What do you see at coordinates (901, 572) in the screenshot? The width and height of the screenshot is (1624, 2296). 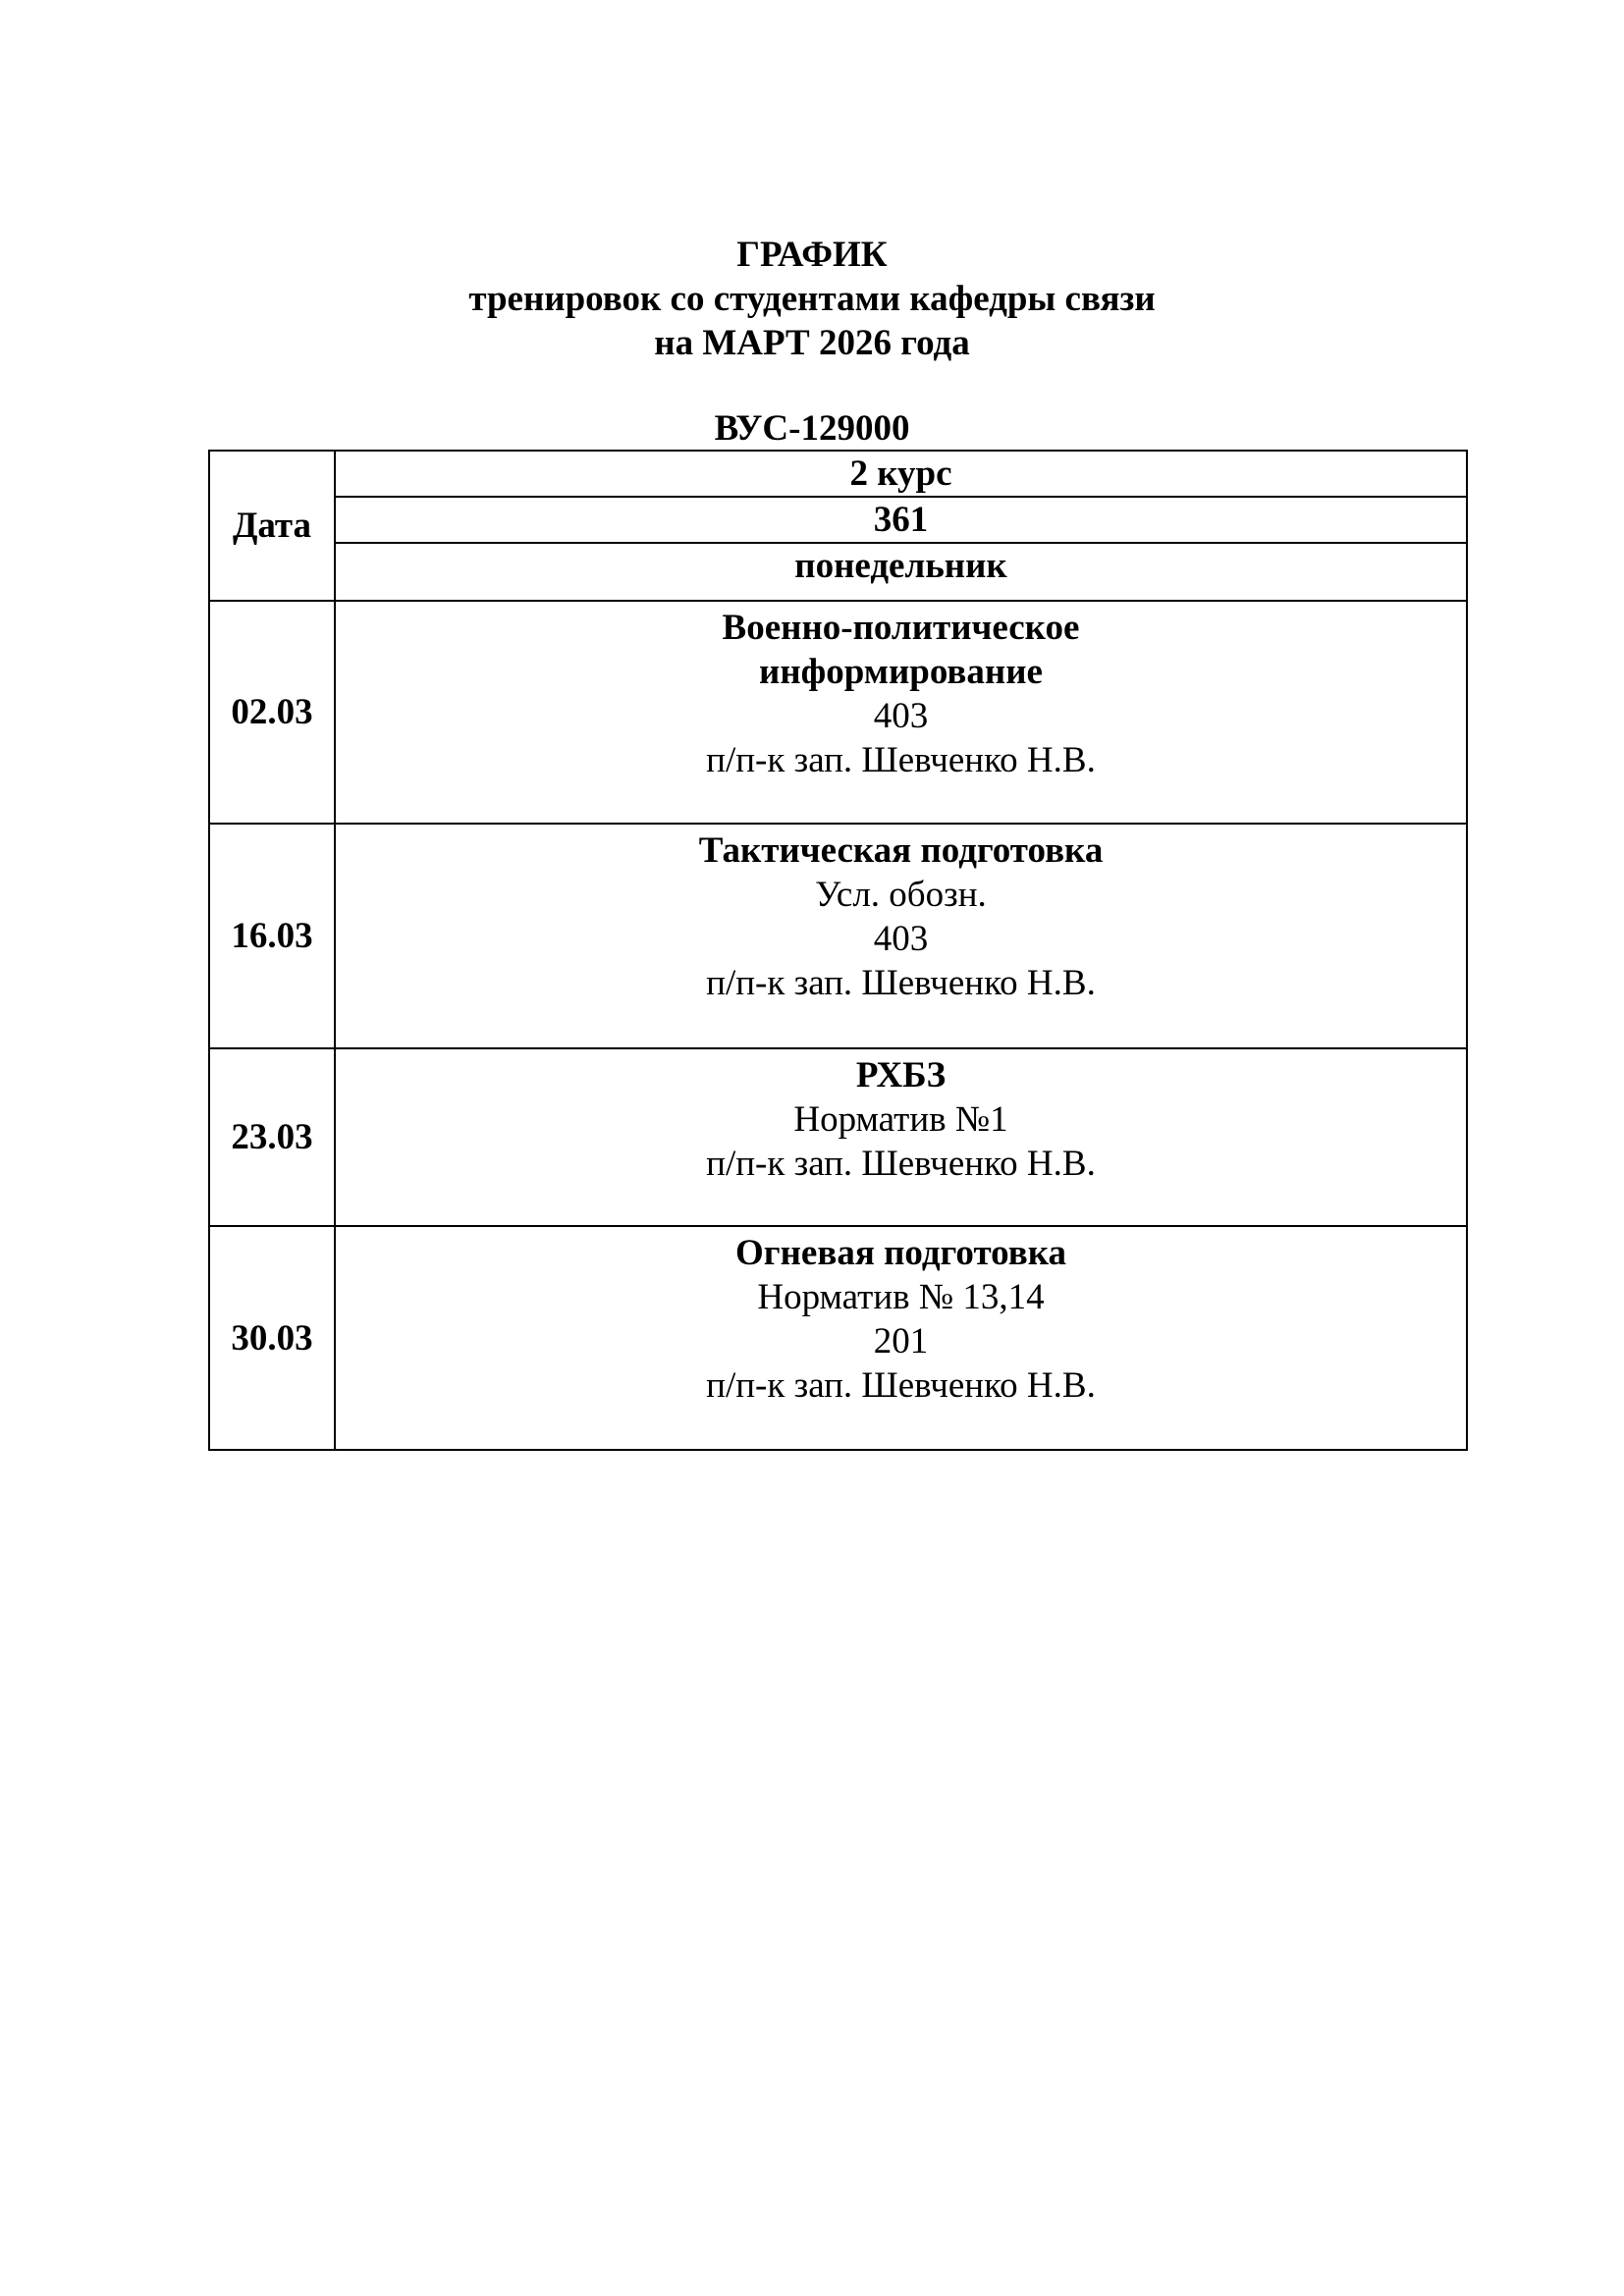 I see `weekday-header: понедельник` at bounding box center [901, 572].